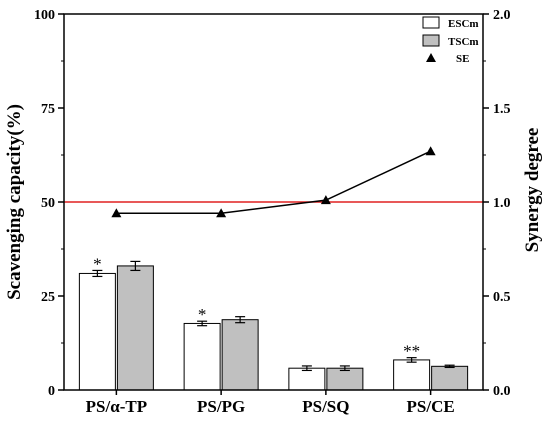 This screenshot has height=424, width=550. What do you see at coordinates (48, 297) in the screenshot?
I see `y-tick-label-1: 25` at bounding box center [48, 297].